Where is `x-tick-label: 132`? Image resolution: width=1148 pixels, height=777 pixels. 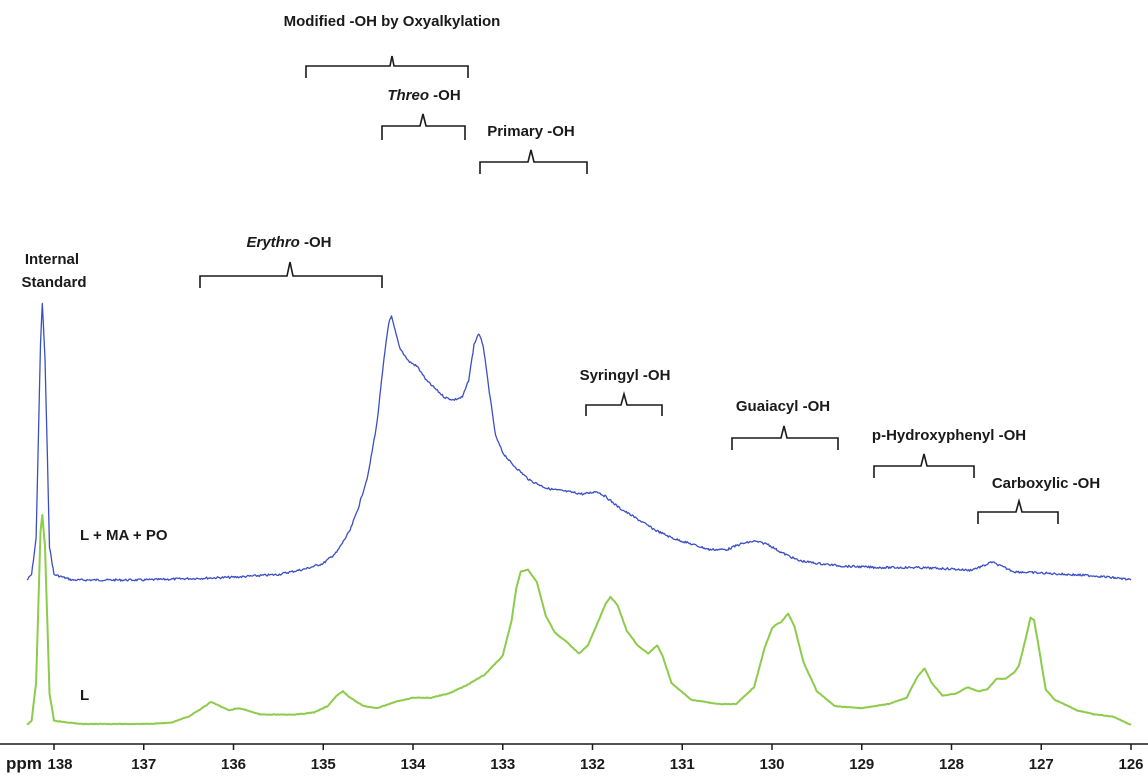 x-tick-label: 132 is located at coordinates (592, 764).